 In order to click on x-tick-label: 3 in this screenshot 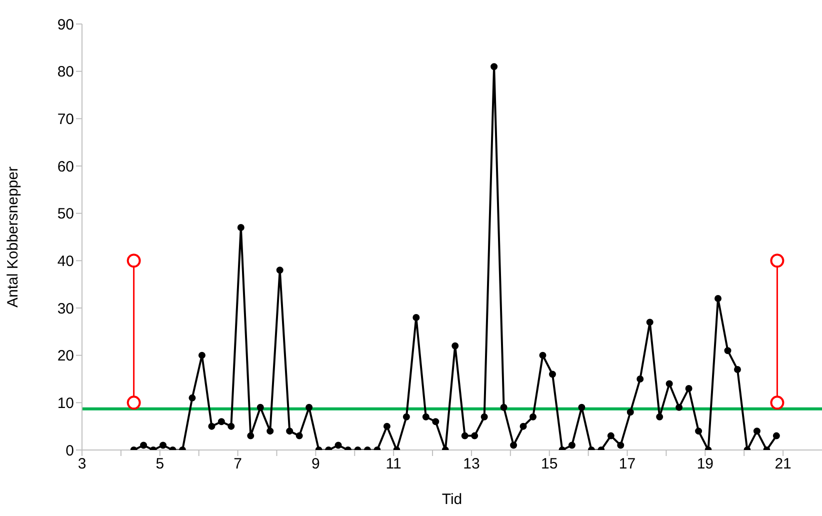, I will do `click(82, 464)`.